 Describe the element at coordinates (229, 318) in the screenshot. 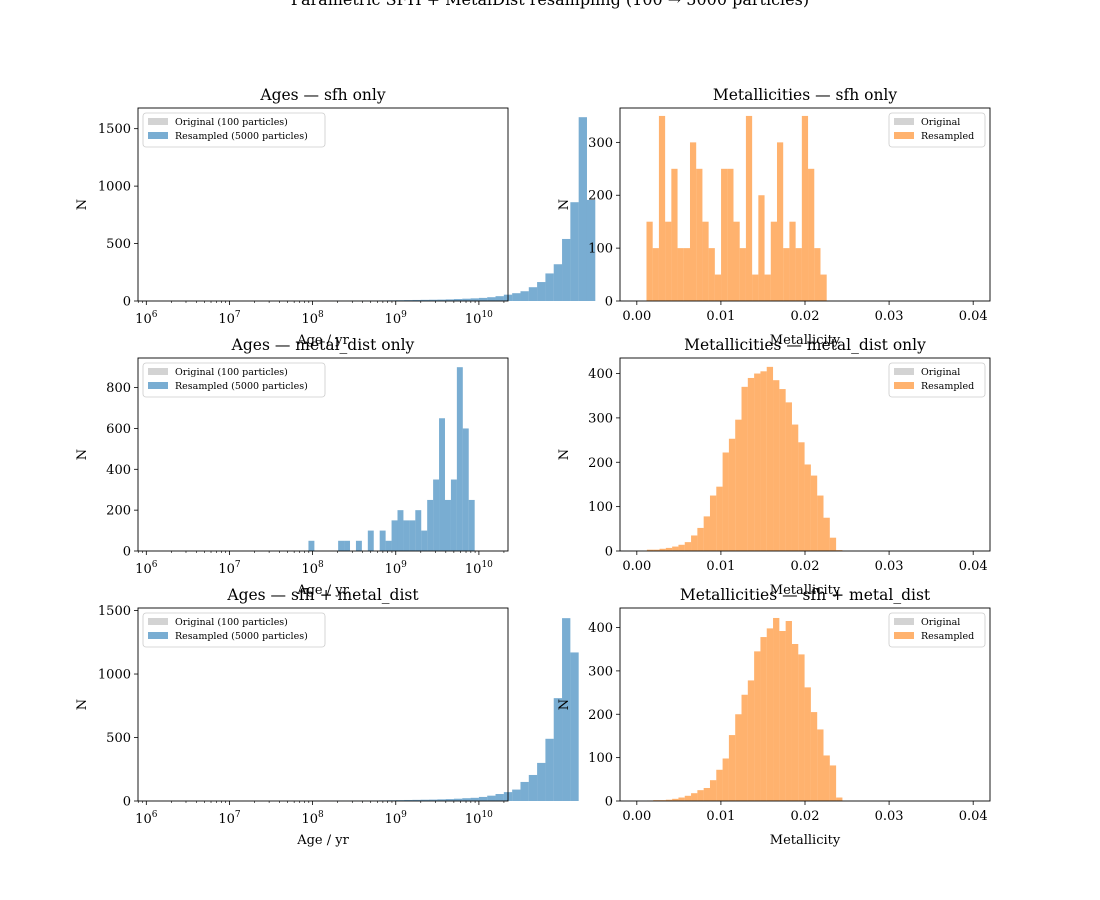

I see `x-tick-label: 10⁷` at that location.